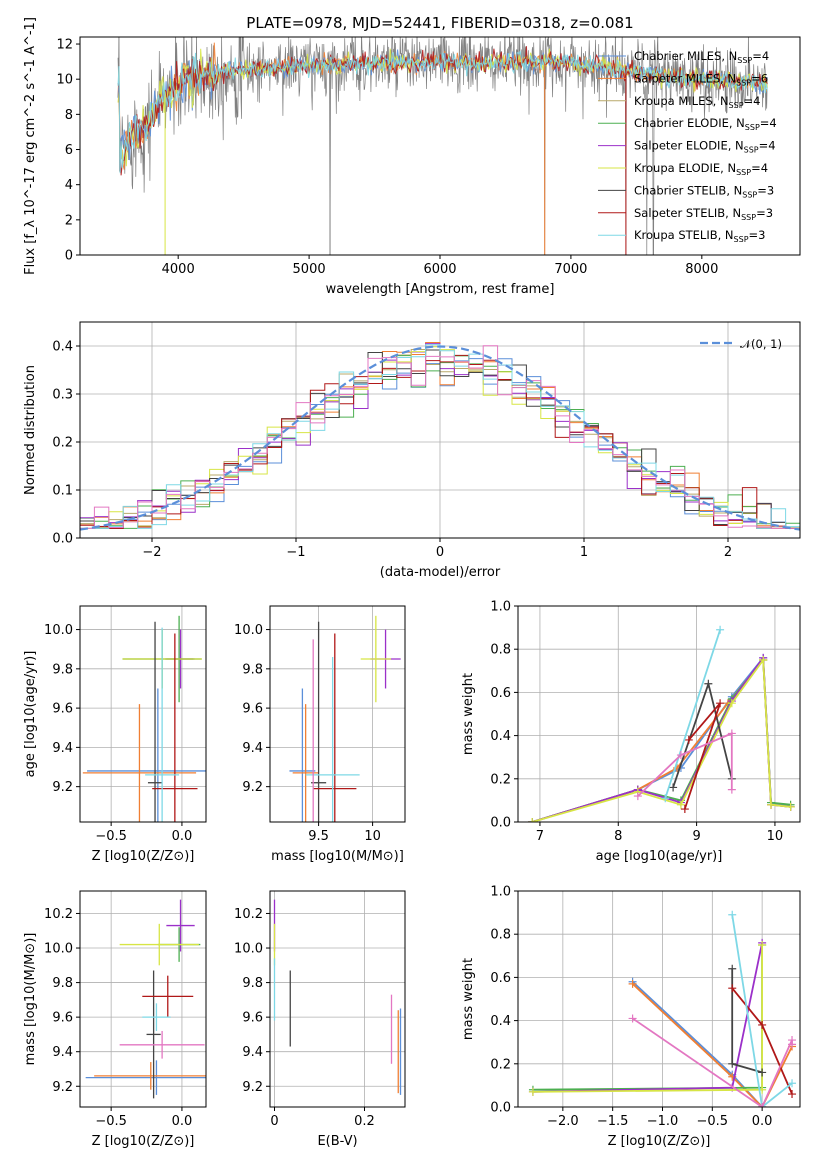  I want to click on x-axis-label: E(B-V), so click(337, 1141).